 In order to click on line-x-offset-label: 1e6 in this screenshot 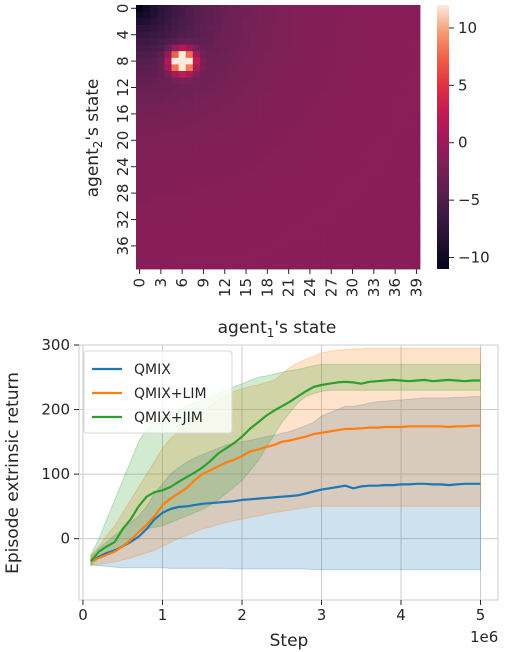, I will do `click(484, 637)`.